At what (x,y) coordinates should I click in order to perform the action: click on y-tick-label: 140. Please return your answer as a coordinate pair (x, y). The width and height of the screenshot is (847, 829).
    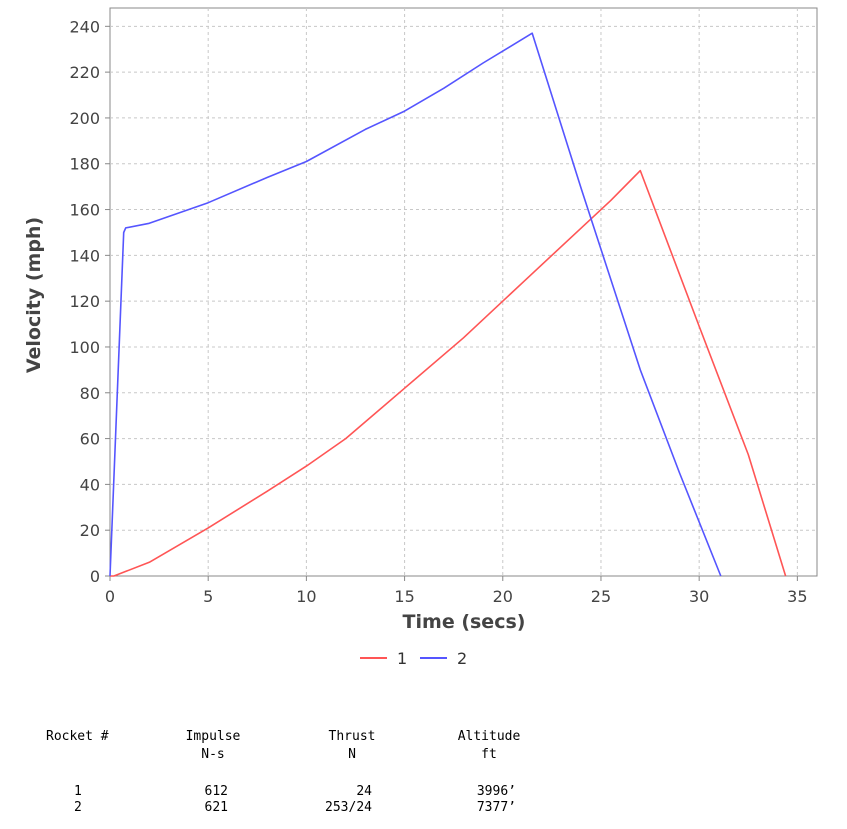
    Looking at the image, I should click on (84, 255).